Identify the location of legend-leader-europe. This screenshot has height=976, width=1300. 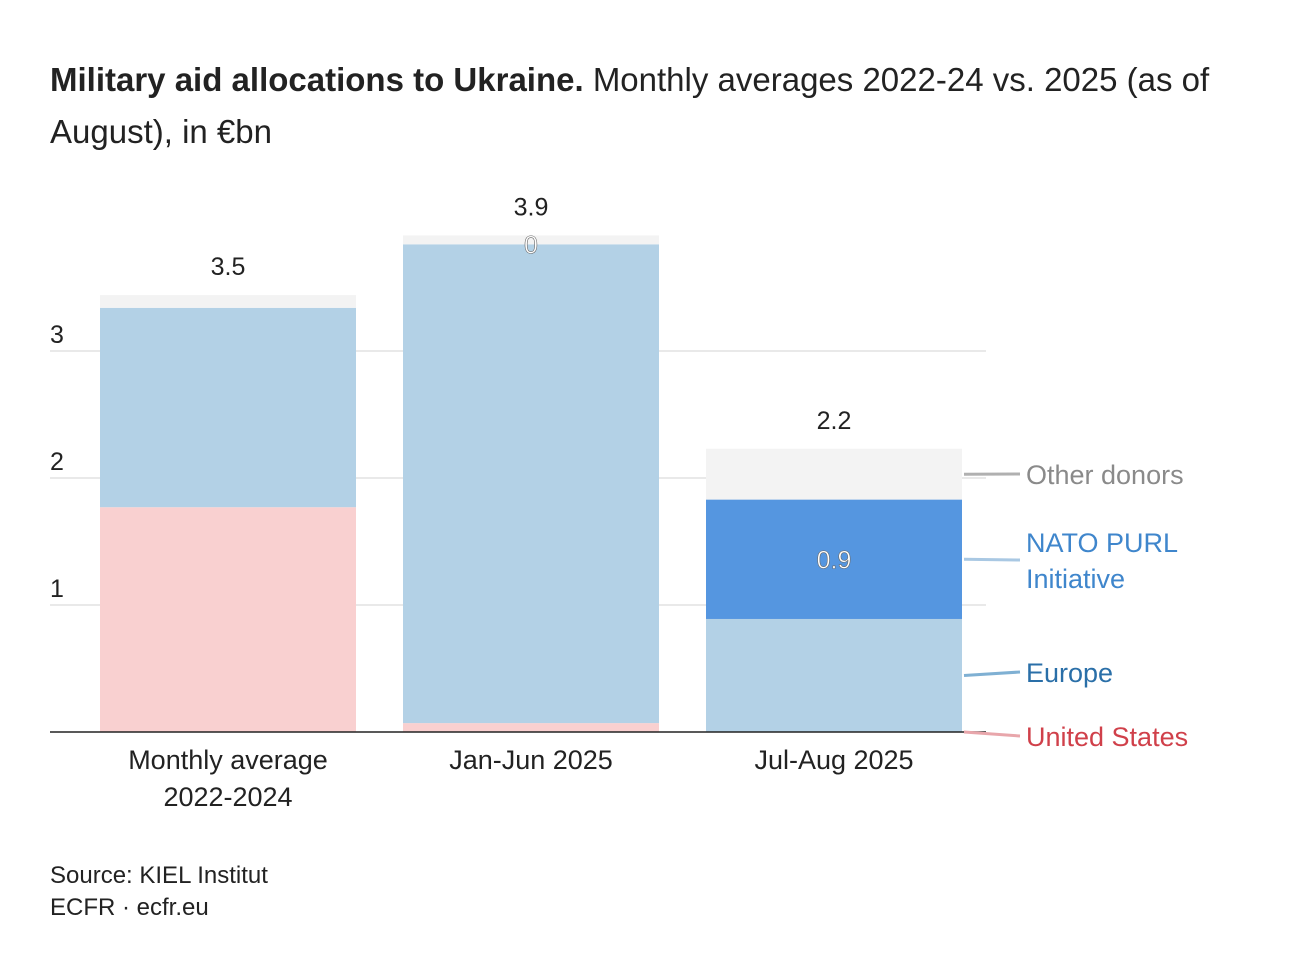
(992, 673).